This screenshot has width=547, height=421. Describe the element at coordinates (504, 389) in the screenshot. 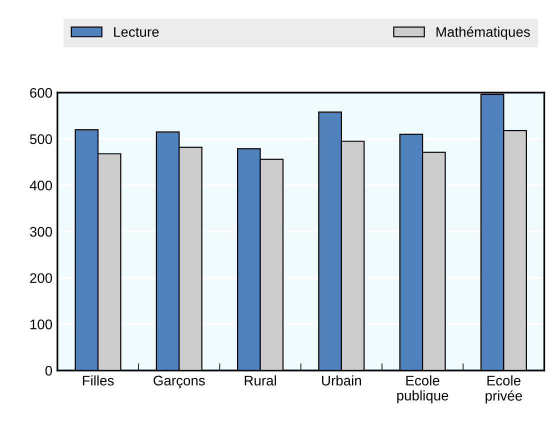

I see `x-tick-label: Ecole privée` at that location.